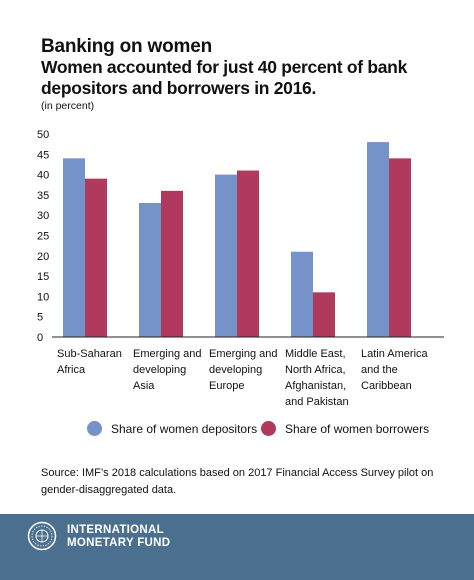 The height and width of the screenshot is (580, 474). Describe the element at coordinates (89, 362) in the screenshot. I see `x-category-label: Sub-Saharan Africa` at that location.